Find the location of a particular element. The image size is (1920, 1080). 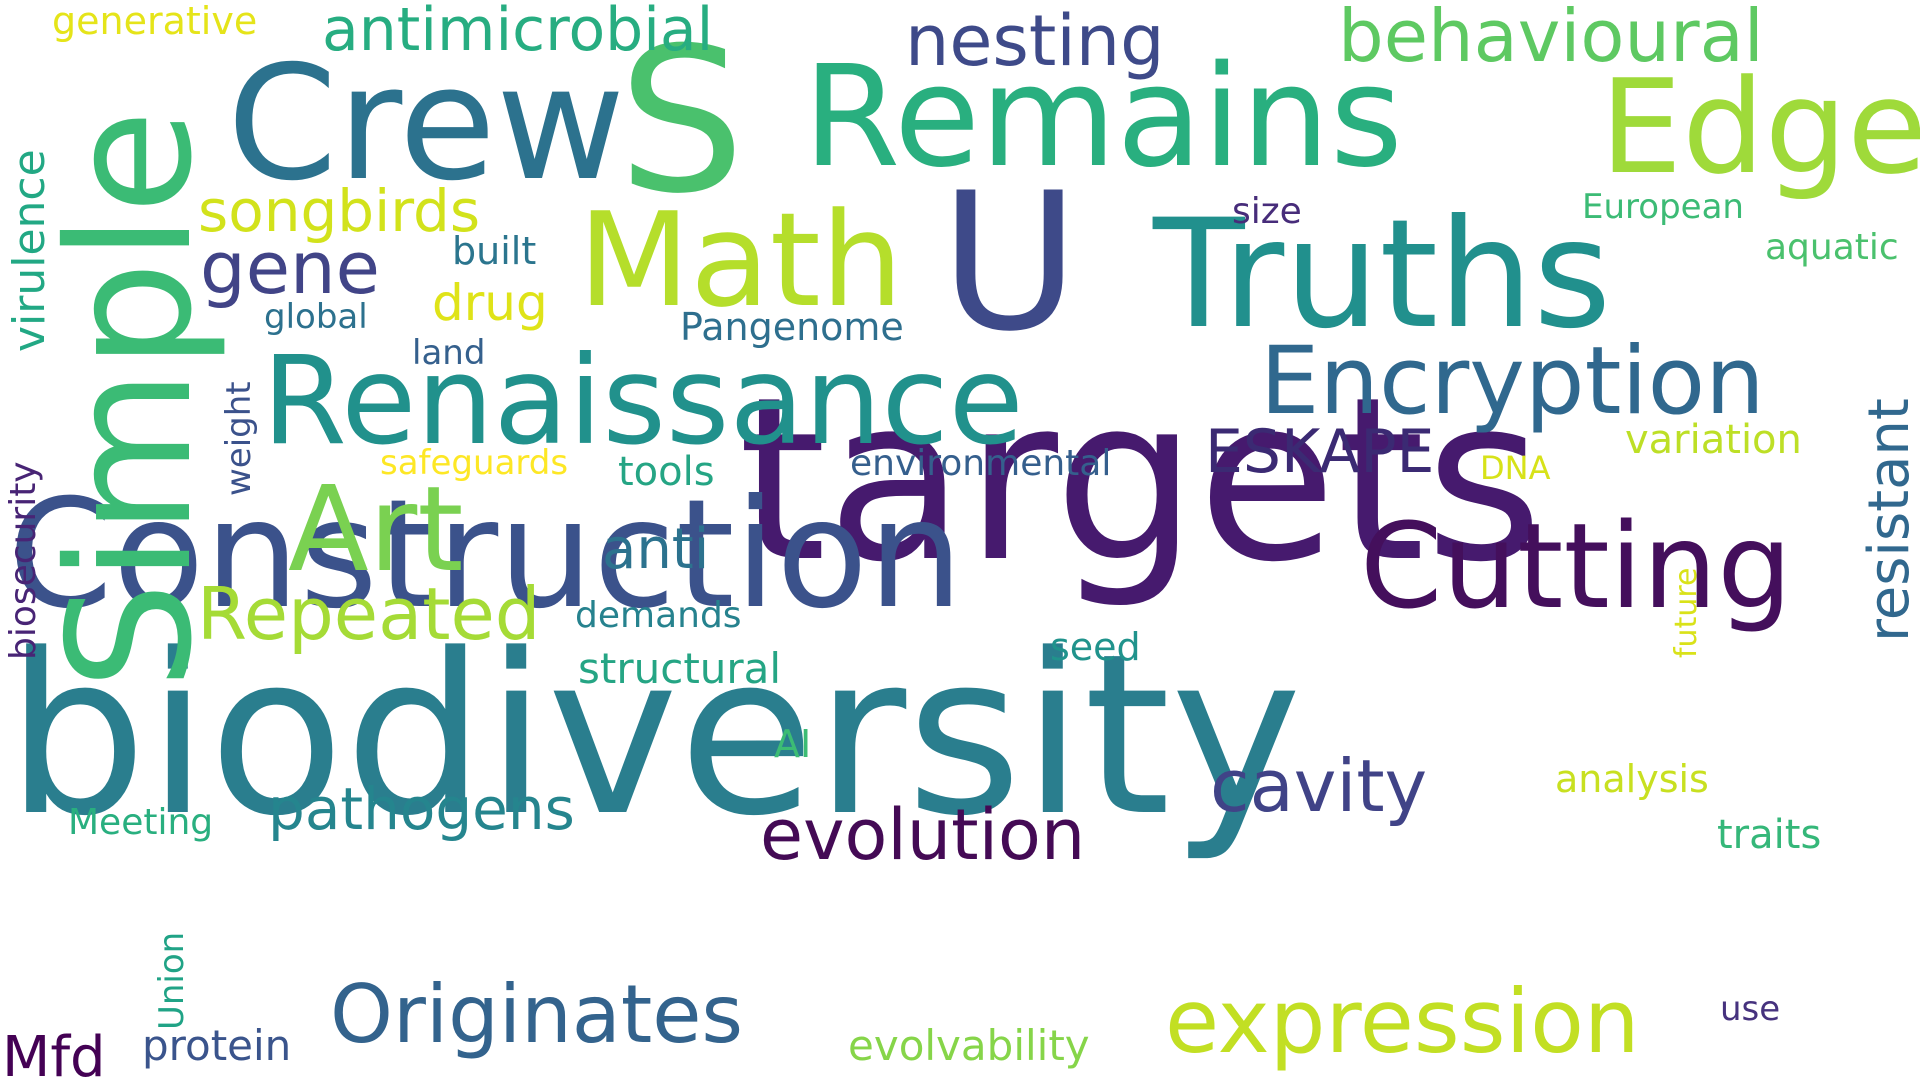

word-european: European is located at coordinates (1663, 207).